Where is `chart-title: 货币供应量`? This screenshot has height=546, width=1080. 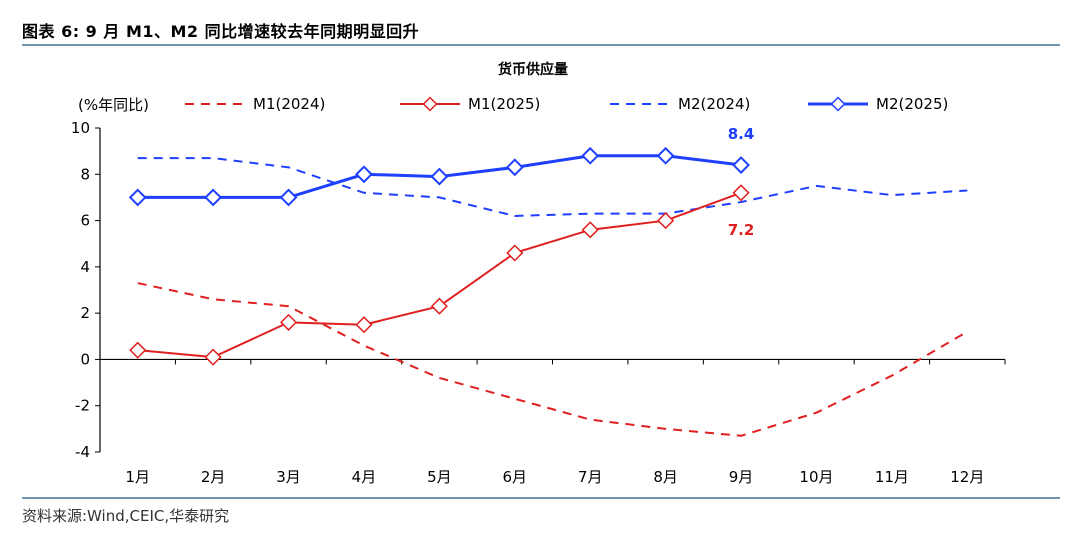
chart-title: 货币供应量 is located at coordinates (532, 69).